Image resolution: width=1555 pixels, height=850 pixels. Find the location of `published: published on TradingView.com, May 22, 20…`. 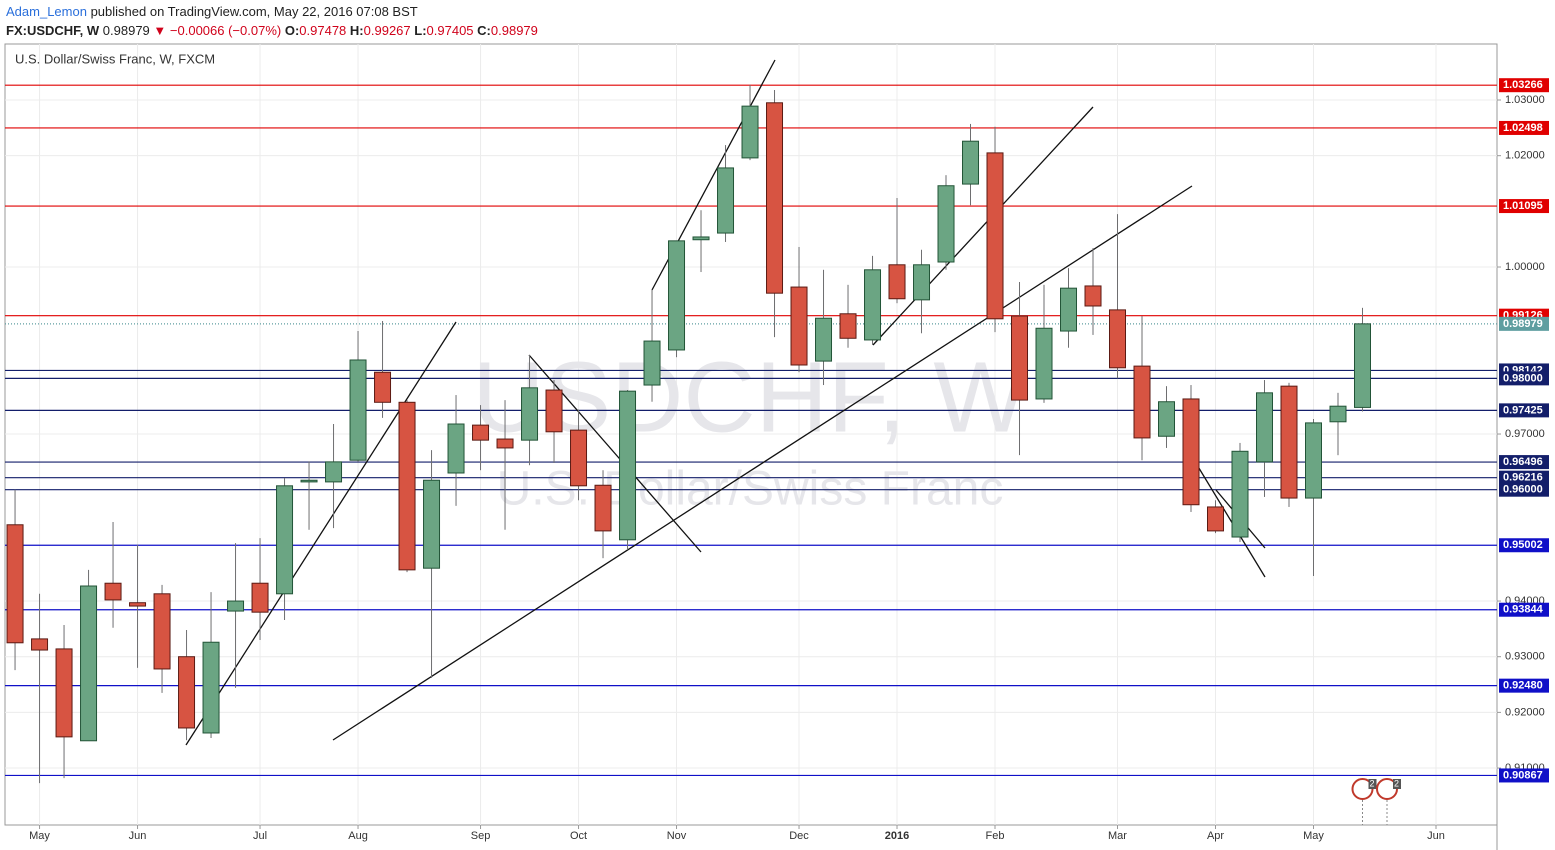

published: published on TradingView.com, May 22, 20… is located at coordinates (254, 11).